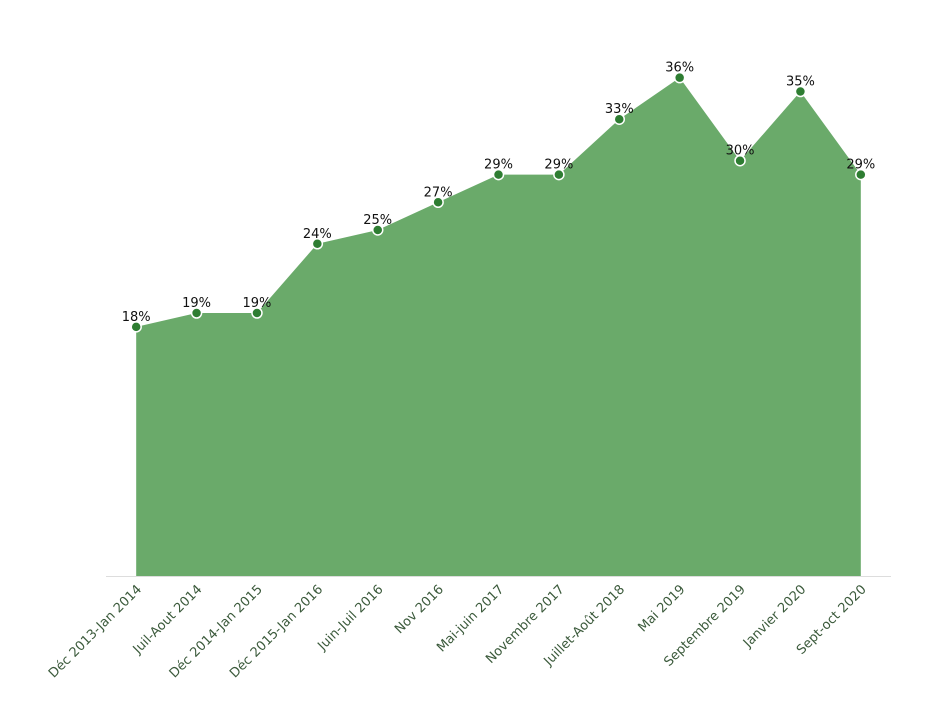 This screenshot has height=719, width=934. What do you see at coordinates (136, 317) in the screenshot?
I see `value-label: 18%` at bounding box center [136, 317].